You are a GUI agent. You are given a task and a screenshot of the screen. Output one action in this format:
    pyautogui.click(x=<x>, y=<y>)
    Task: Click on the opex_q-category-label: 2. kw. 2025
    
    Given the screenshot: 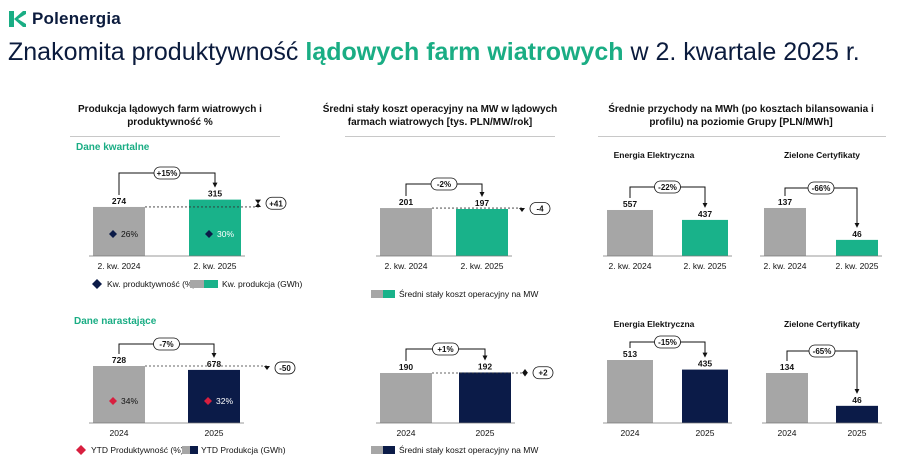 What is the action you would take?
    pyautogui.click(x=481, y=266)
    